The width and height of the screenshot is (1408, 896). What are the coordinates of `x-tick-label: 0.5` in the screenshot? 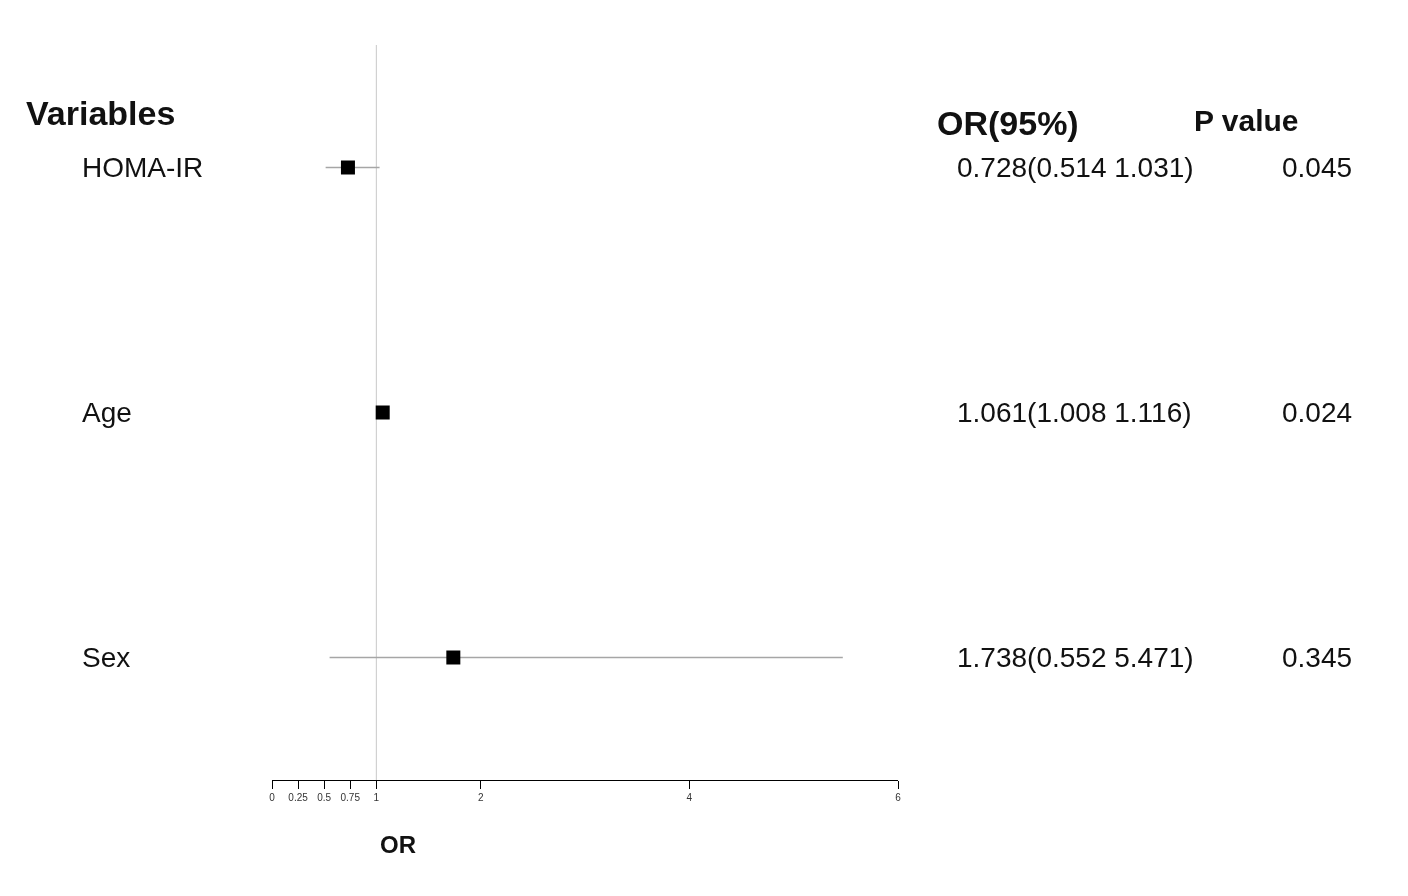 It's located at (324, 797).